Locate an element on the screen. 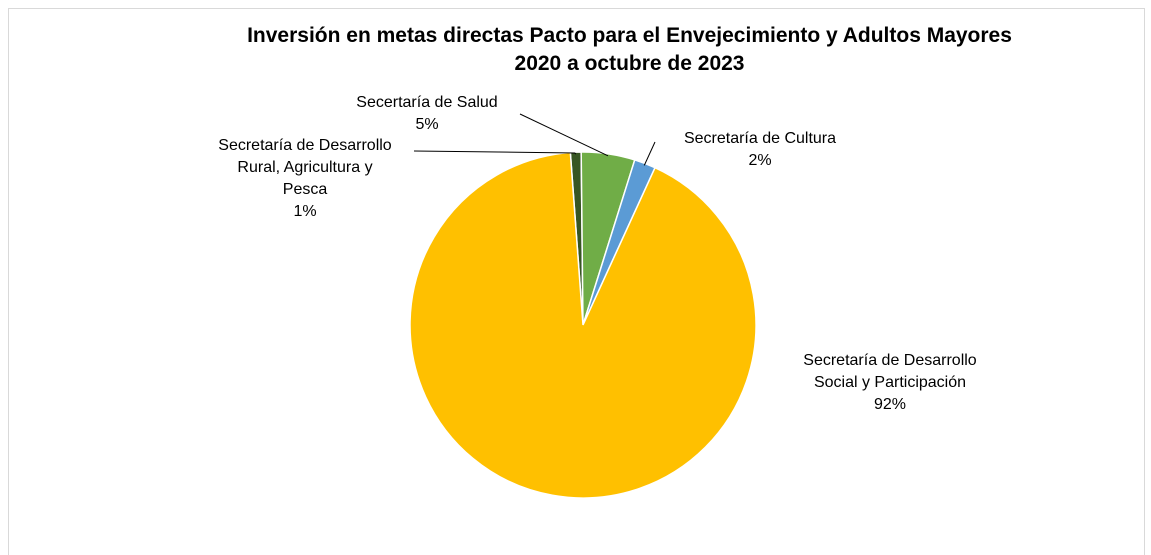 The width and height of the screenshot is (1151, 555). leader-lines is located at coordinates (534, 139).